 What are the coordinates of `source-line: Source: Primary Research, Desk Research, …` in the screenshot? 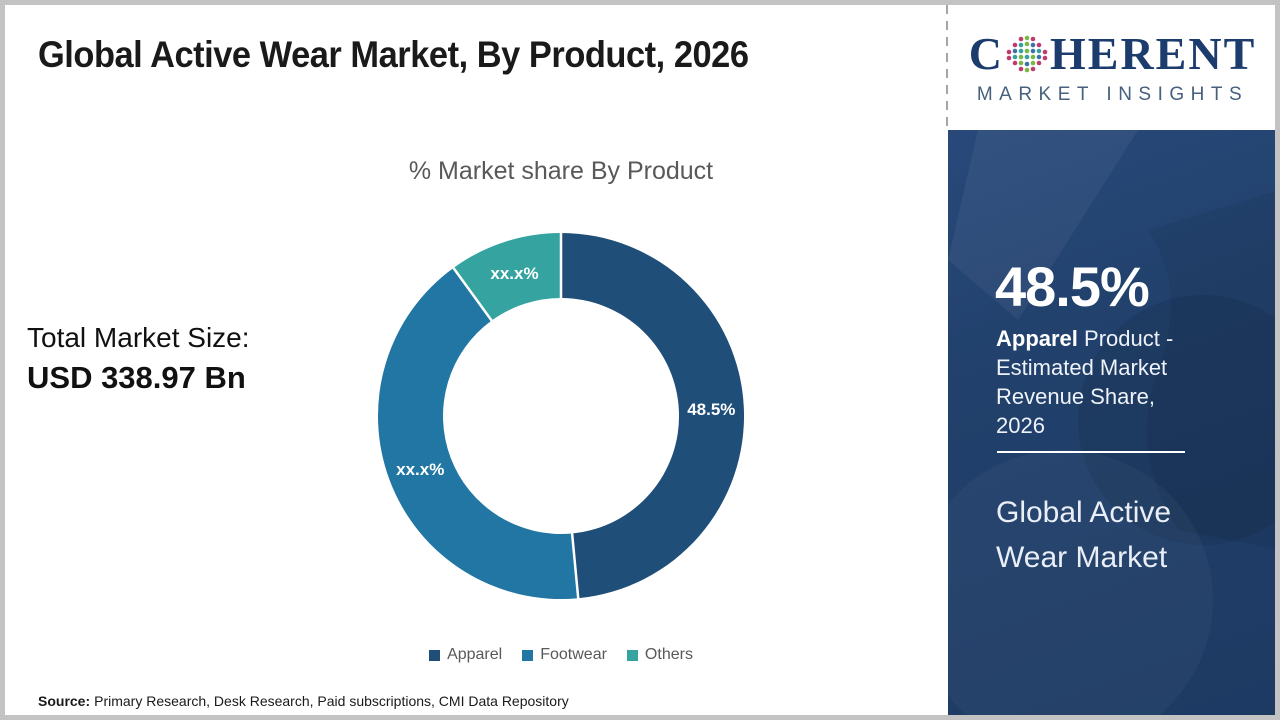 It's located at (303, 701).